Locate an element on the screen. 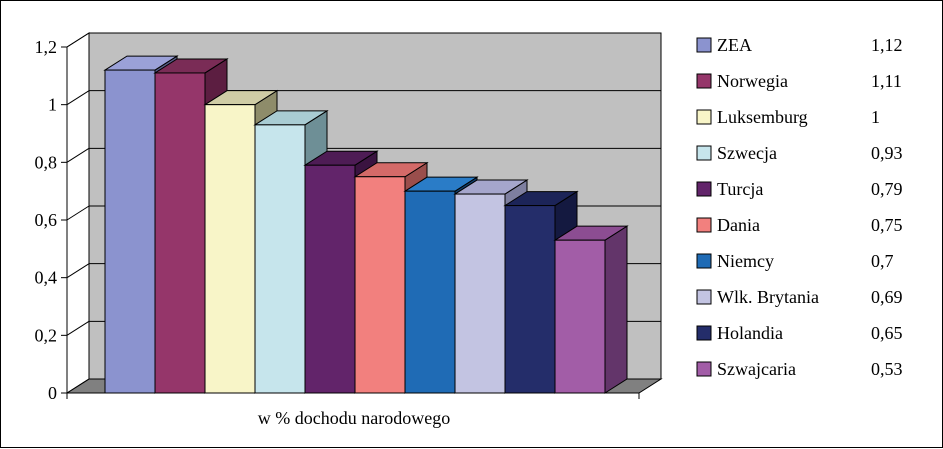  legend-item: Holandia 0,65 is located at coordinates (799, 333).